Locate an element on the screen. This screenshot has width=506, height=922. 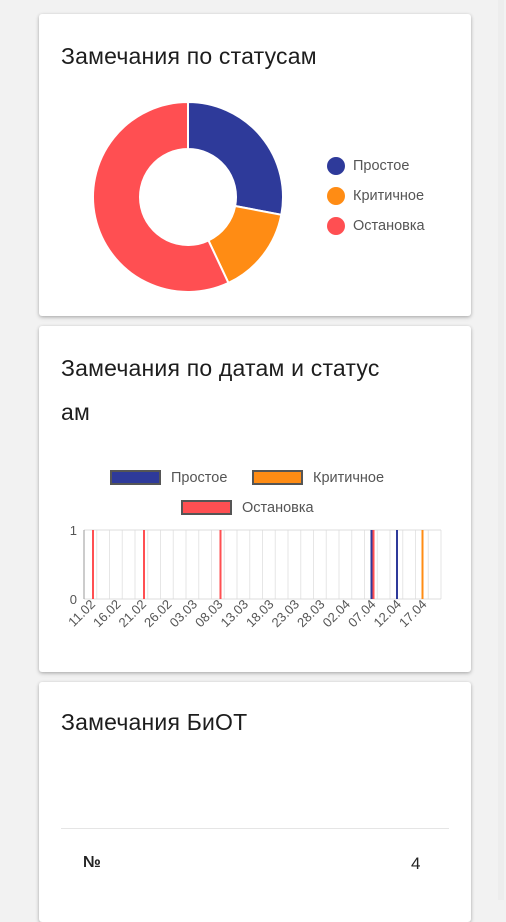
legend-item: Простое is located at coordinates (397, 166).